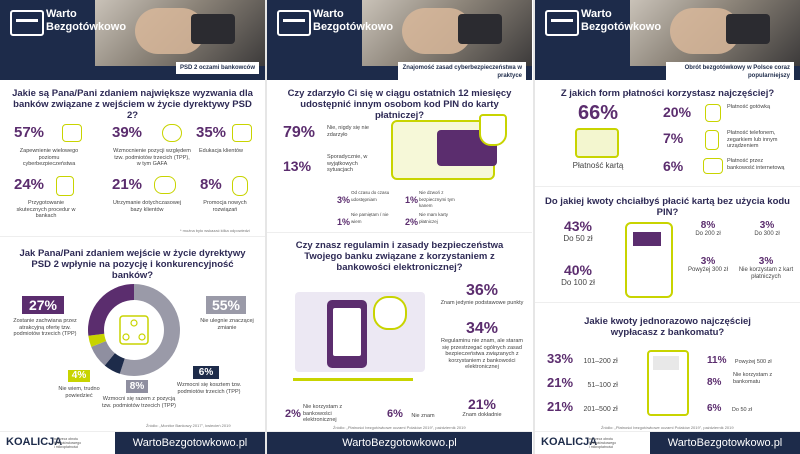  Describe the element at coordinates (427, 219) in the screenshot. I see `pin-small: 2% Nie mam karty płatniczej` at that location.